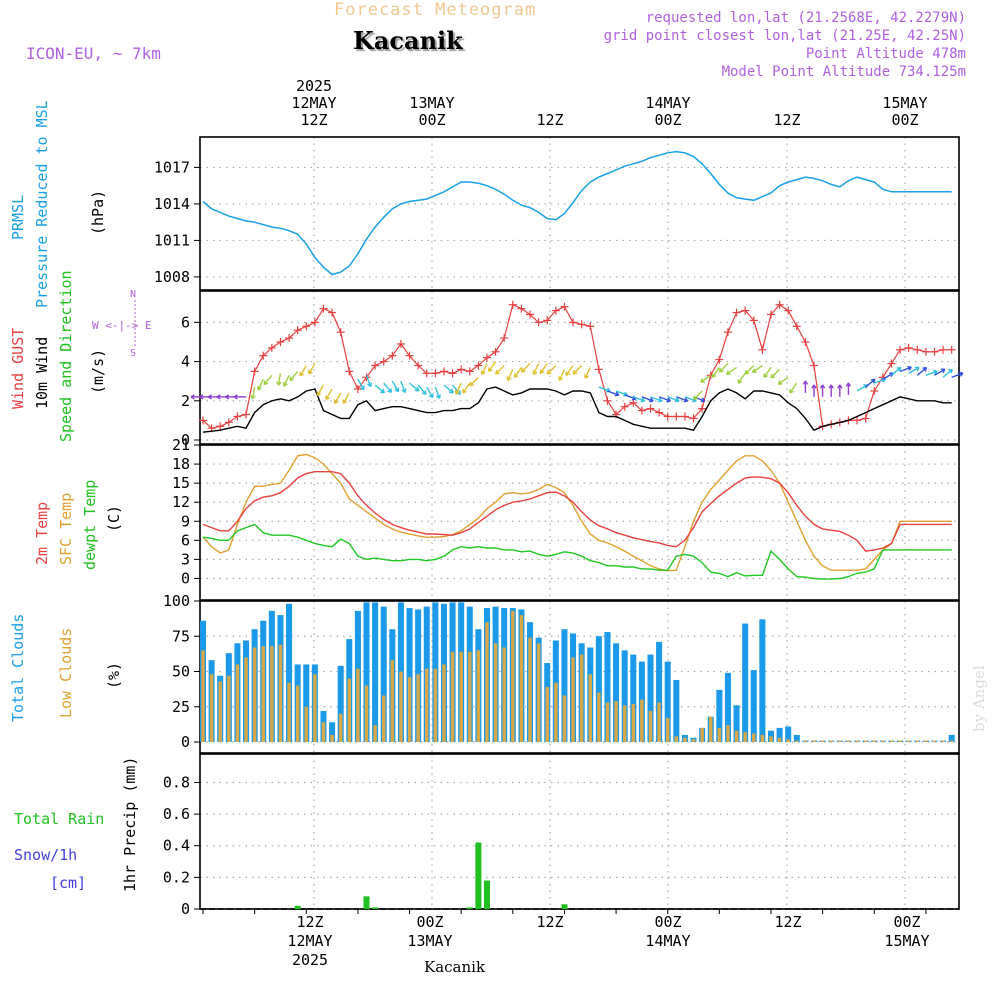 Image resolution: width=1000 pixels, height=1000 pixels. What do you see at coordinates (408, 40) in the screenshot?
I see `location-name: Kacanik` at bounding box center [408, 40].